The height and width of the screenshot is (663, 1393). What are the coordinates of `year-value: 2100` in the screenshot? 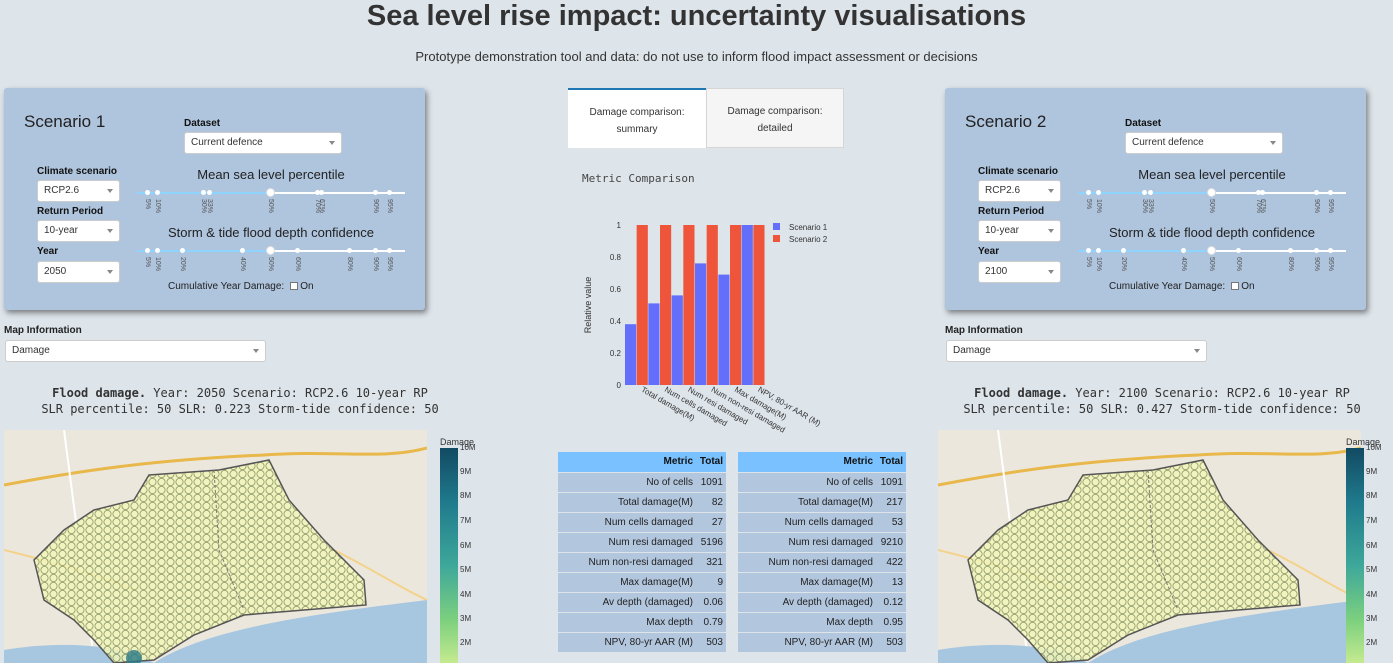 It's located at (996, 271).